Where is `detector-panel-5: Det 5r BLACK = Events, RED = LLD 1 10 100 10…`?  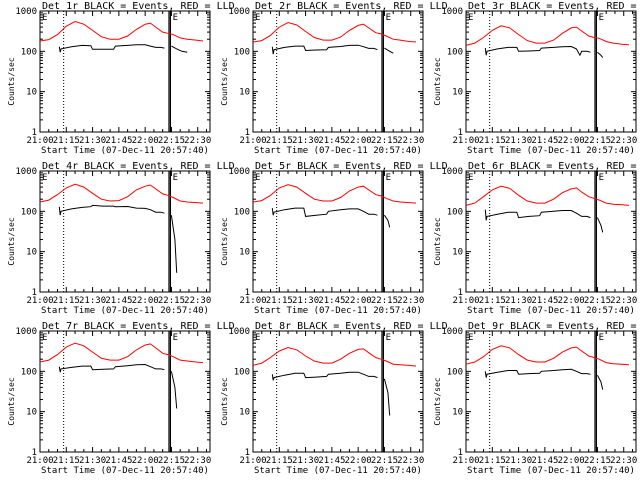 detector-panel-5: Det 5r BLACK = Events, RED = LLD 1 10 100 10… is located at coordinates (334, 238).